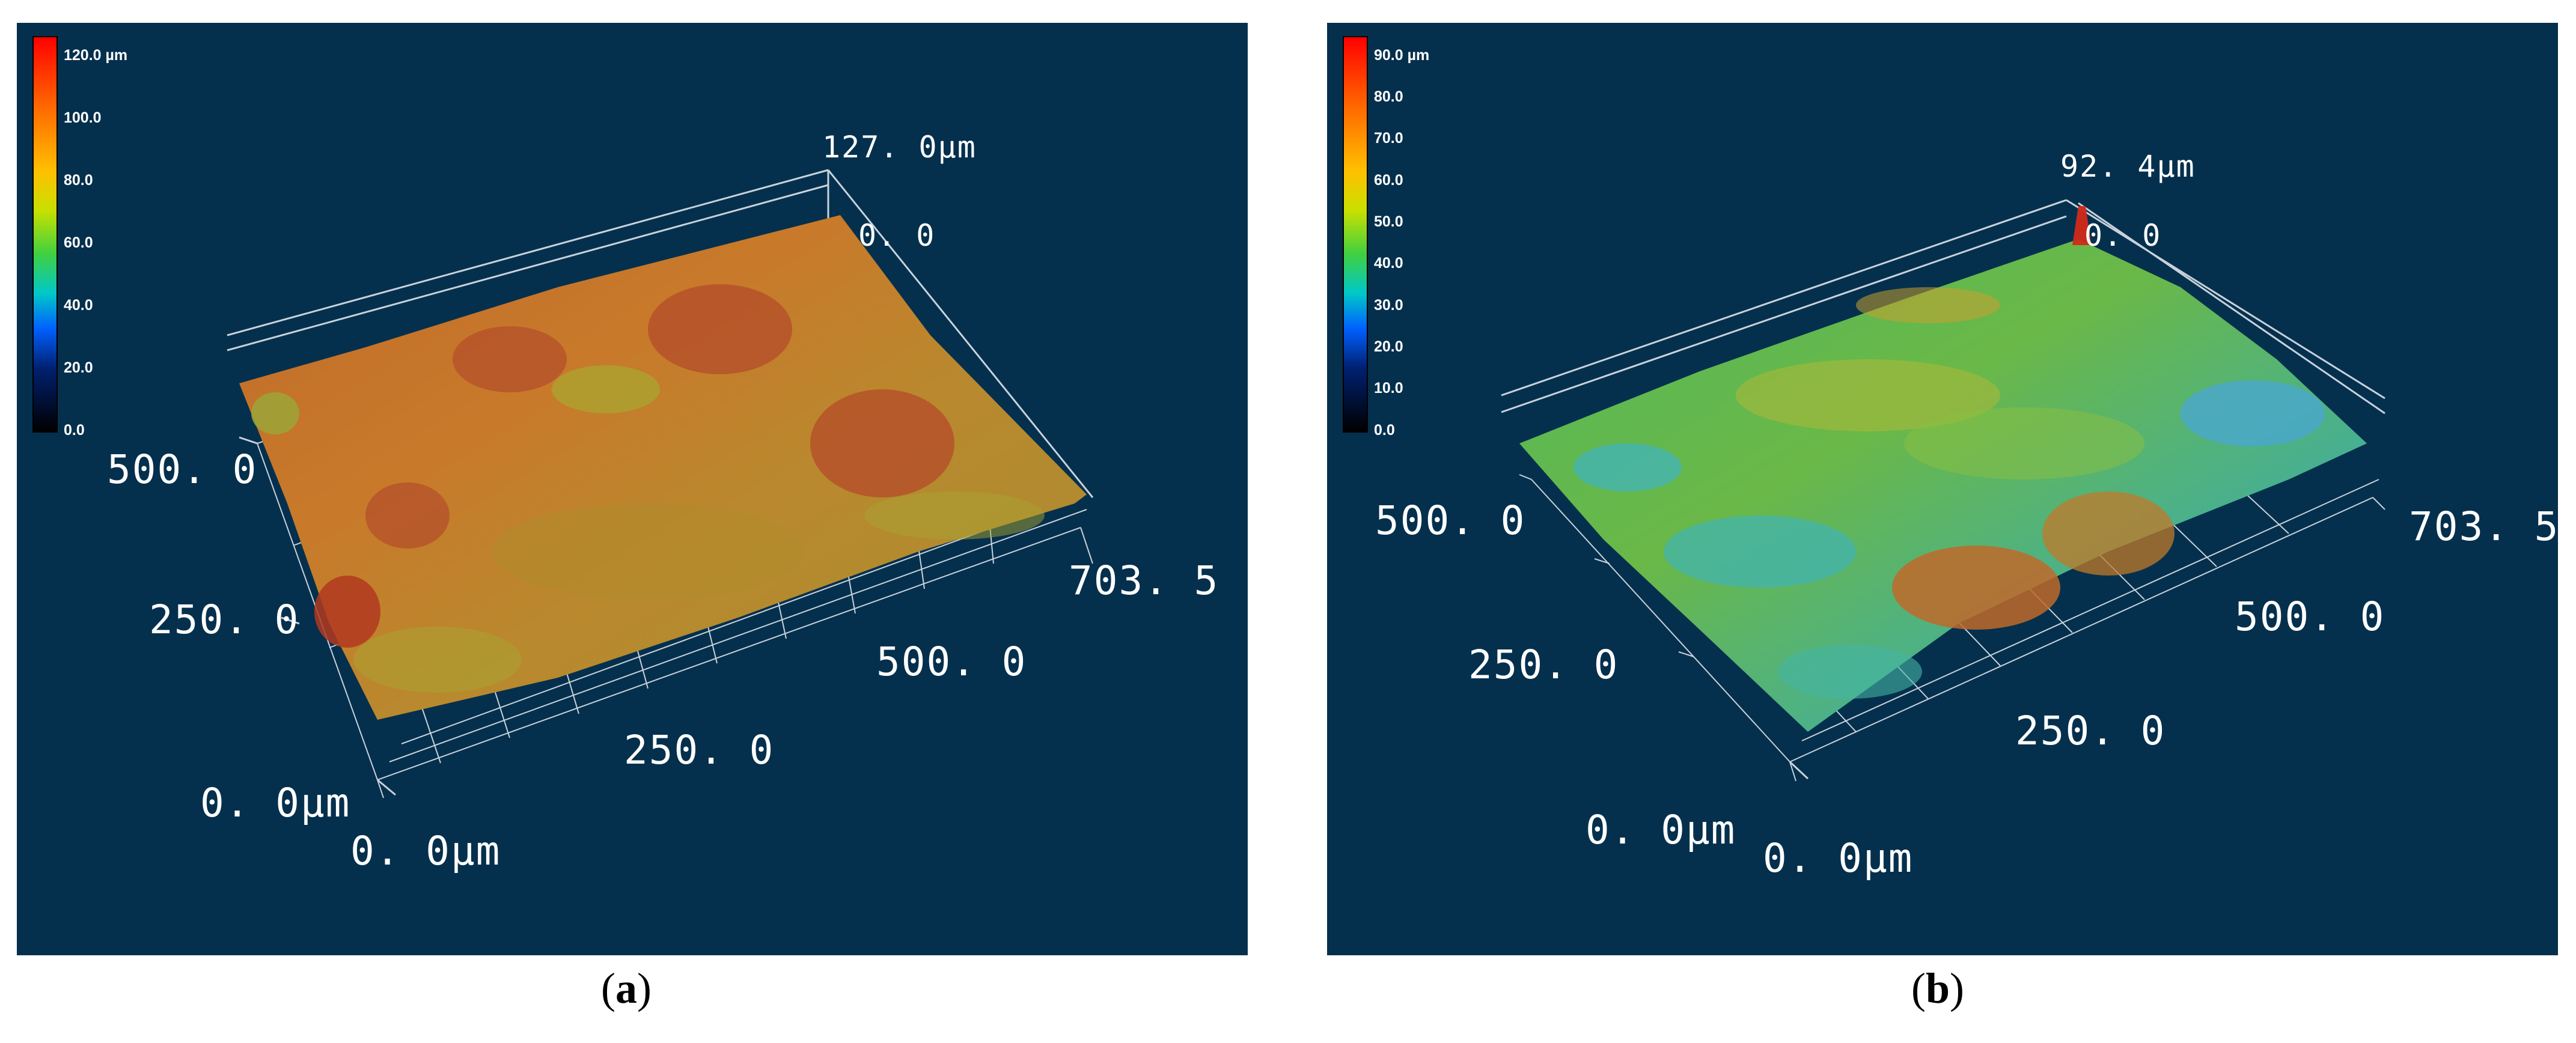 The width and height of the screenshot is (2576, 1043). I want to click on x-tick-label-b-500: 500. 0, so click(2310, 617).